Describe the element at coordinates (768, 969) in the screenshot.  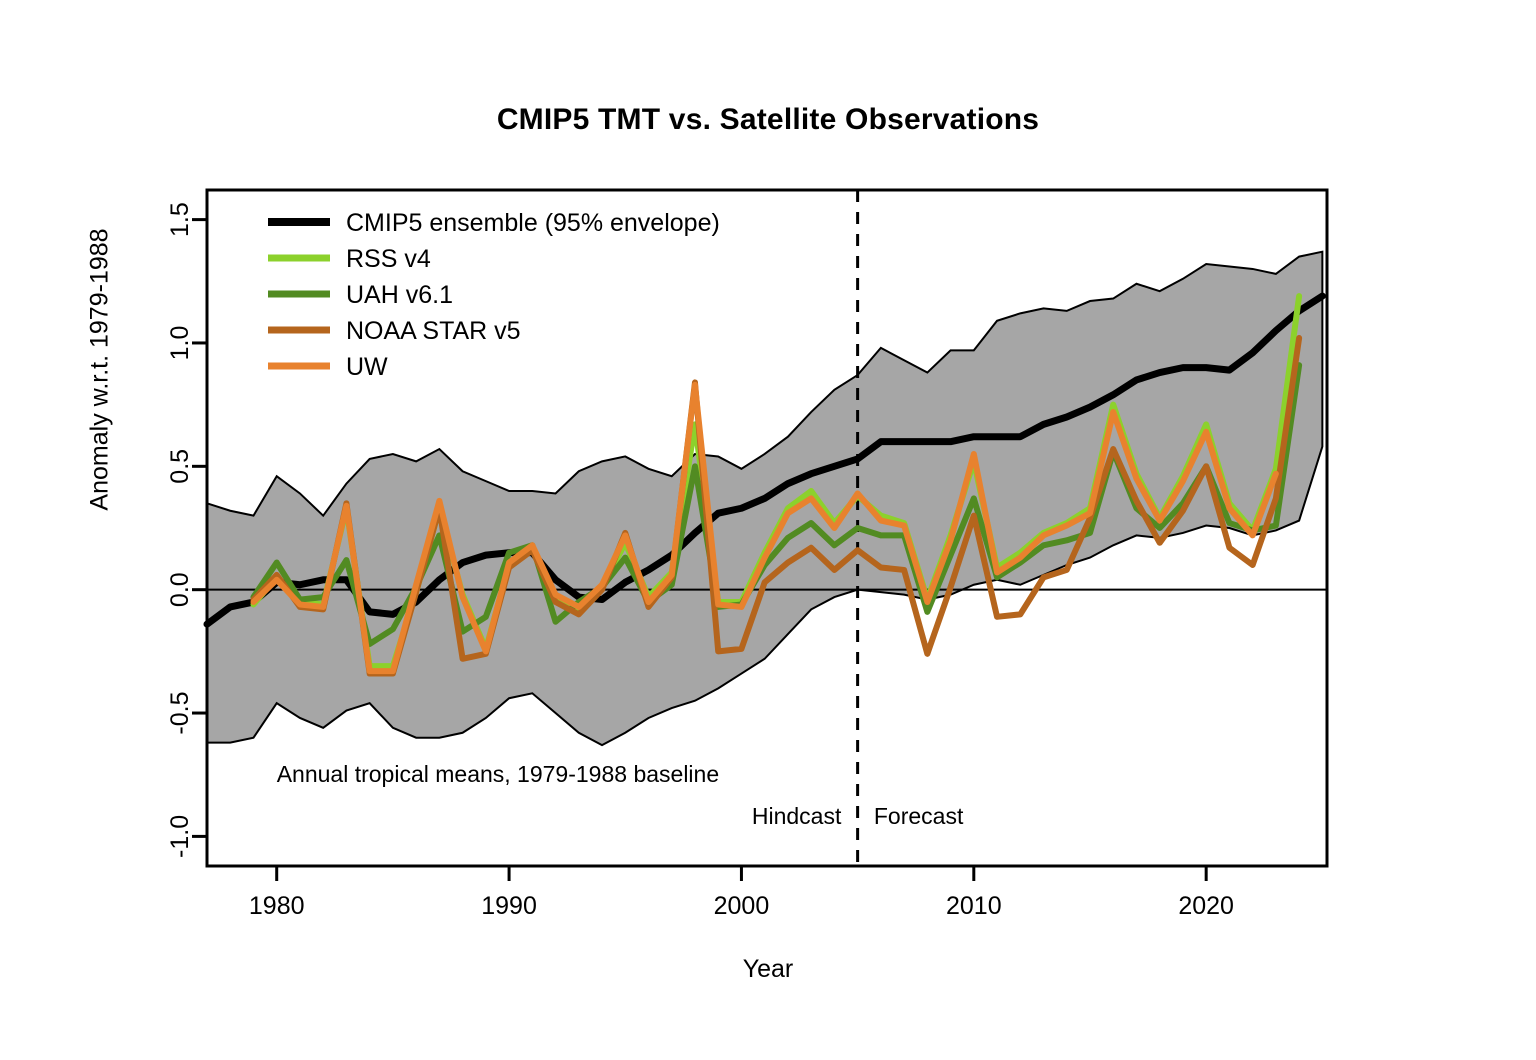
I see `x-axis-label: Year` at that location.